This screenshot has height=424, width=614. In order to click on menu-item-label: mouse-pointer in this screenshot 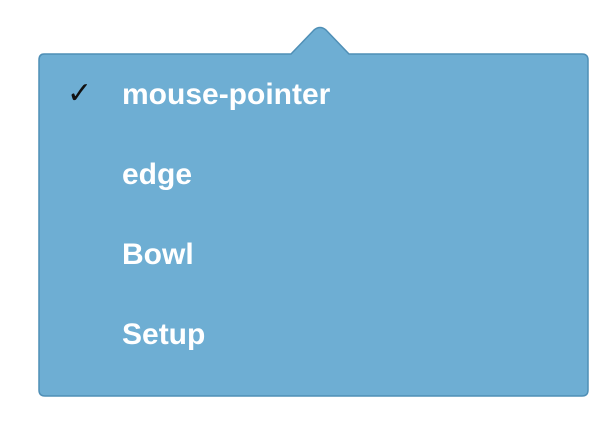, I will do `click(226, 94)`.